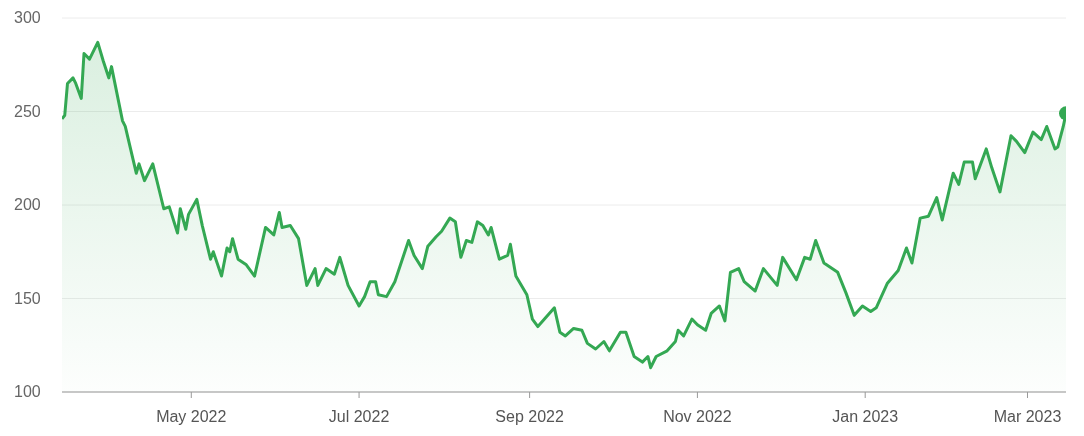 Image resolution: width=1084 pixels, height=436 pixels. What do you see at coordinates (191, 416) in the screenshot?
I see `x-tick-label: May 2022` at bounding box center [191, 416].